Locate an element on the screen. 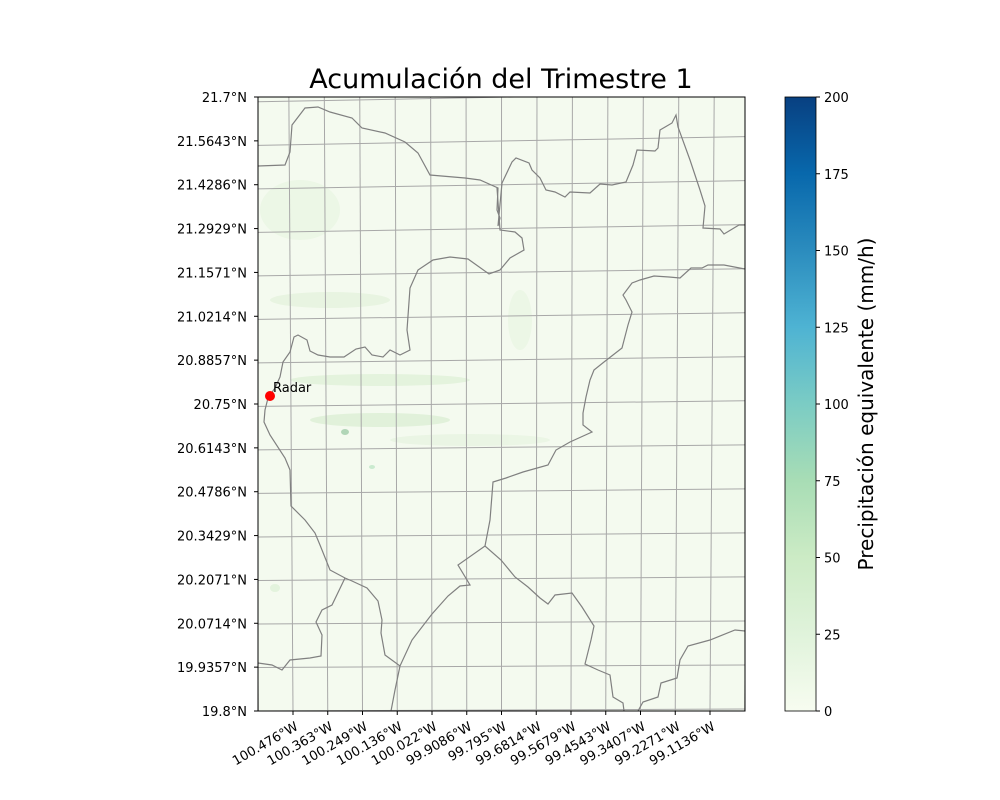 The image size is (1000, 800). lat-tick-label: 19.8°N is located at coordinates (224, 712).